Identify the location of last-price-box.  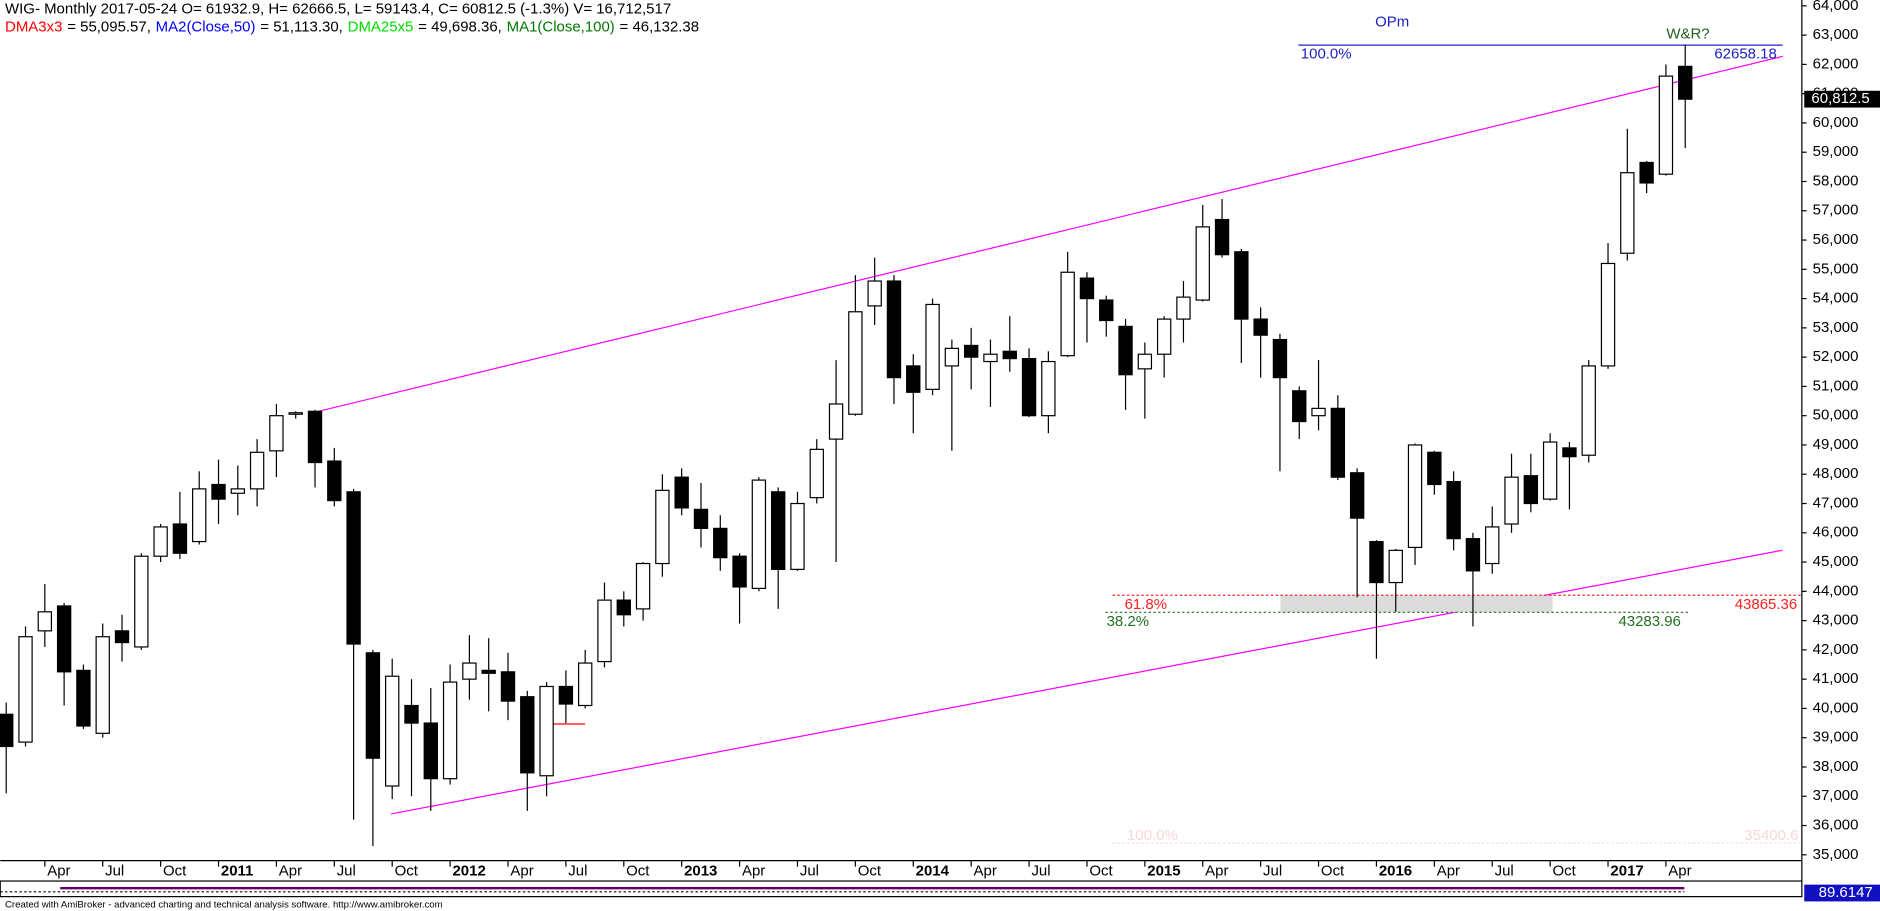
(1842, 99).